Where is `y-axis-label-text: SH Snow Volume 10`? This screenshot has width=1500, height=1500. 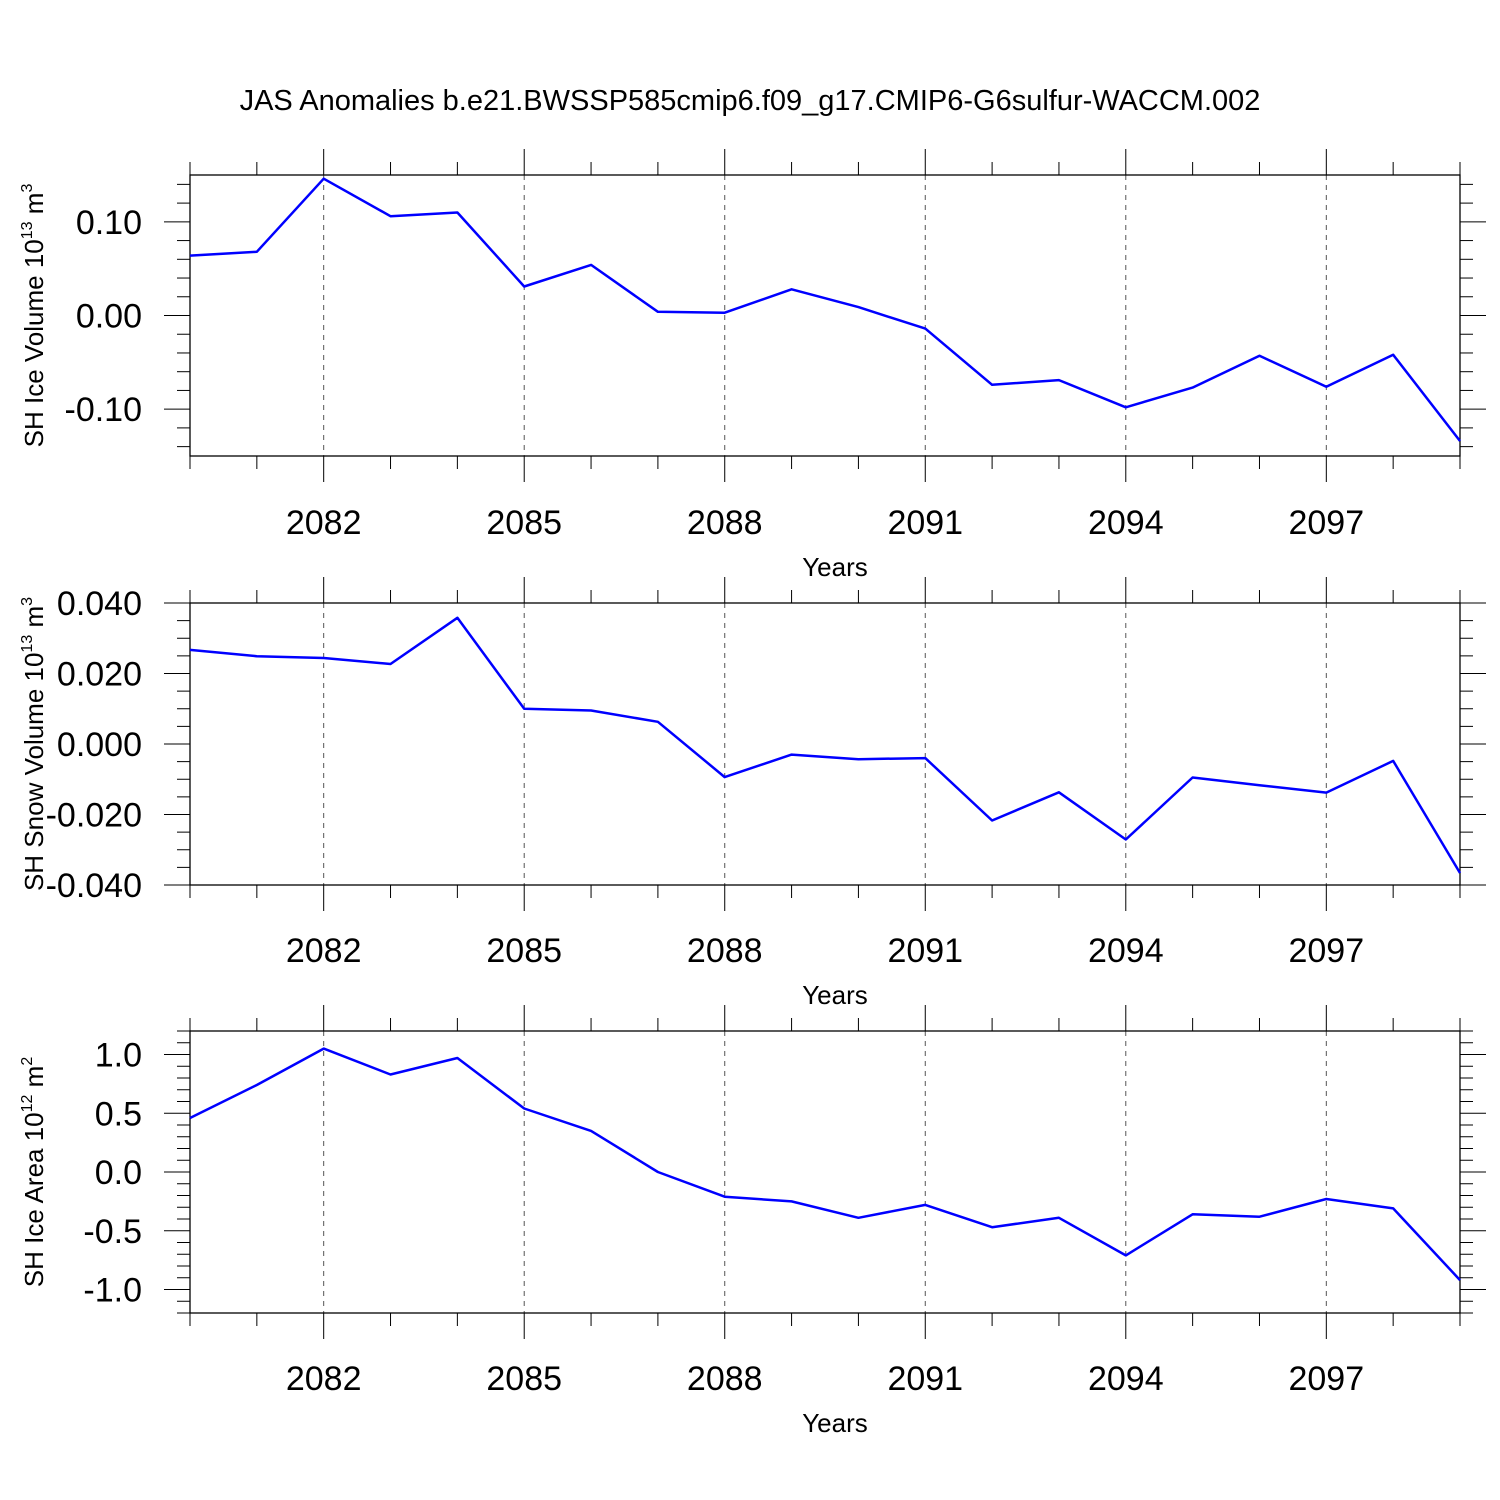
y-axis-label-text: SH Snow Volume 10 is located at coordinates (34, 772).